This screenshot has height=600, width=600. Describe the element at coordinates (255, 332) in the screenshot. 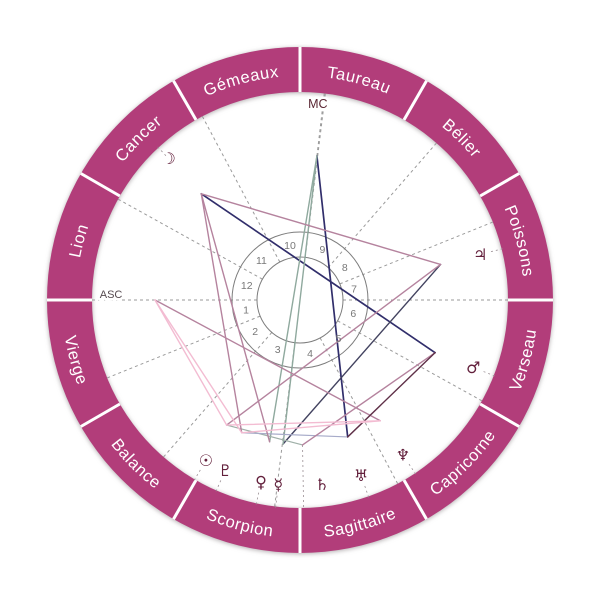

I see `house-number-2: 2` at that location.